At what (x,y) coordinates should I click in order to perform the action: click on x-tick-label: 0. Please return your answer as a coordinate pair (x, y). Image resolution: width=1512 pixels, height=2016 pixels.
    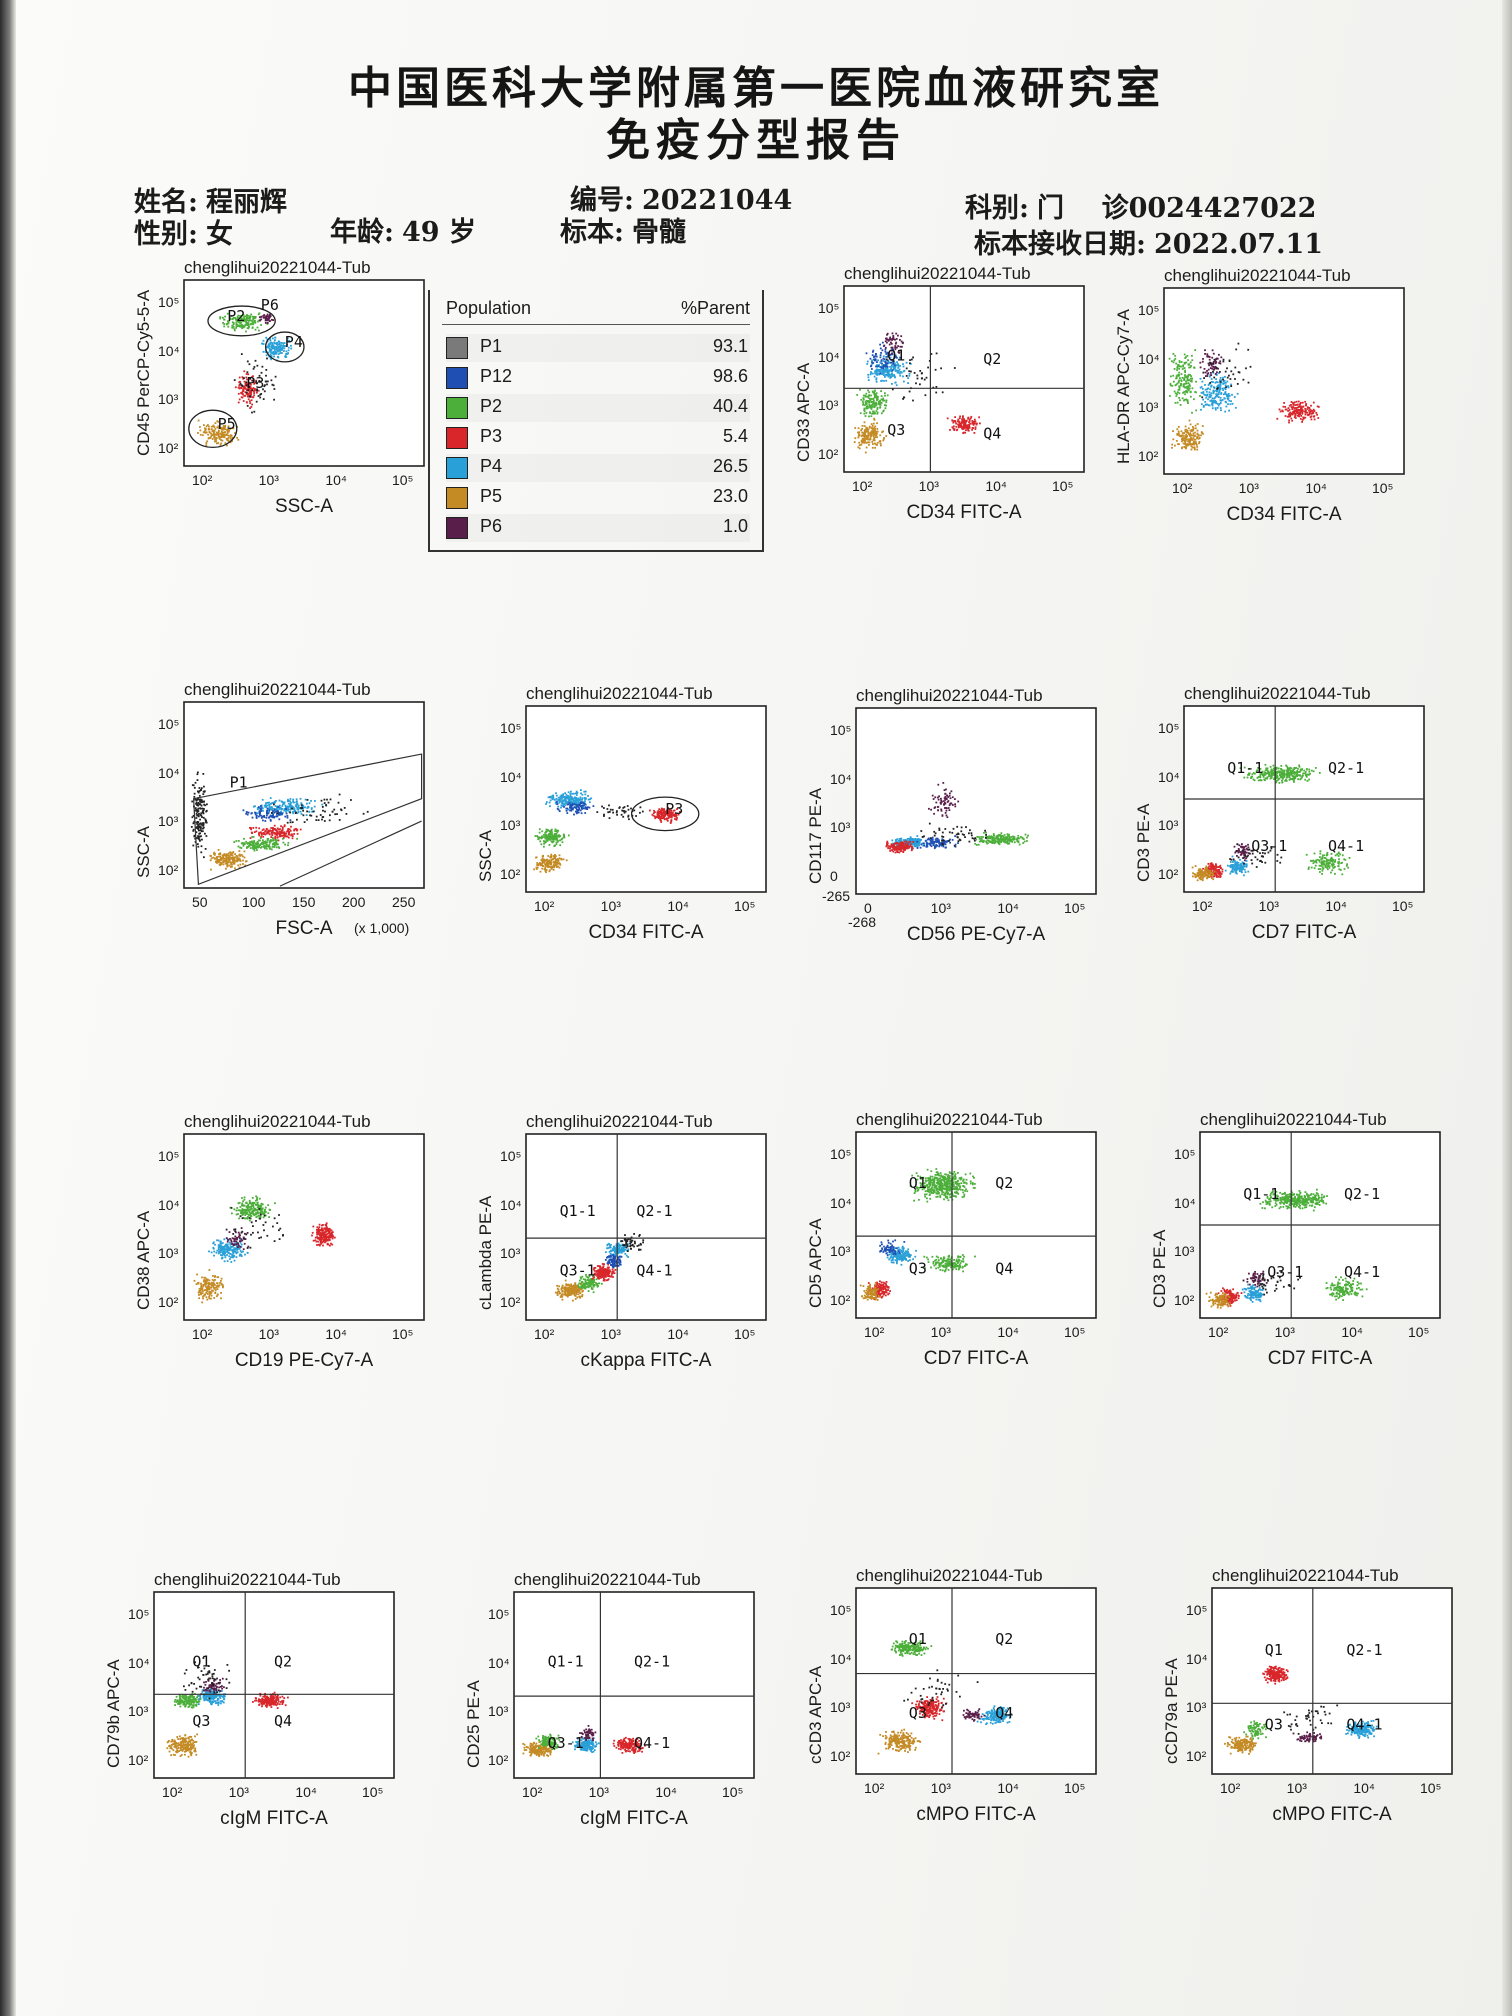
    Looking at the image, I should click on (868, 908).